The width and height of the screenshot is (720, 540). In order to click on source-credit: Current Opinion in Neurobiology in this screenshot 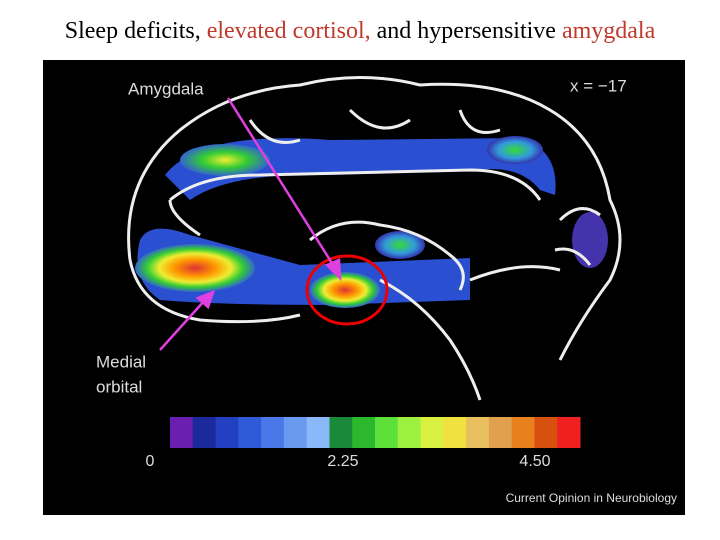, I will do `click(591, 498)`.